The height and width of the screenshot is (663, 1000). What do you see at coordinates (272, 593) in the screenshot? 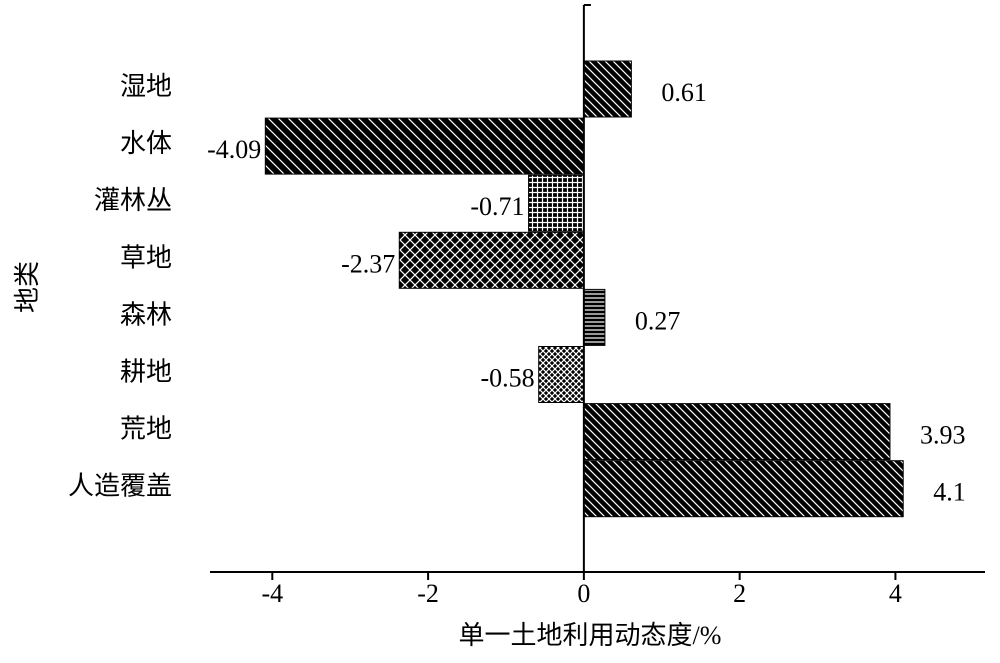
I see `x-tick-label: -4` at bounding box center [272, 593].